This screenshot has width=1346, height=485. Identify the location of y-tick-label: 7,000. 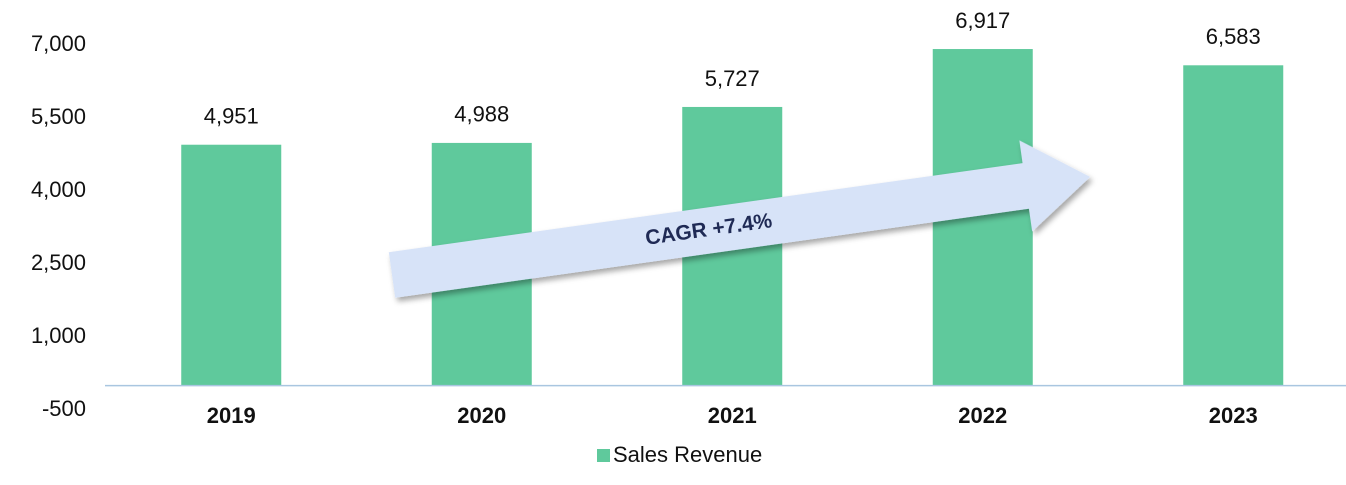
(58, 43).